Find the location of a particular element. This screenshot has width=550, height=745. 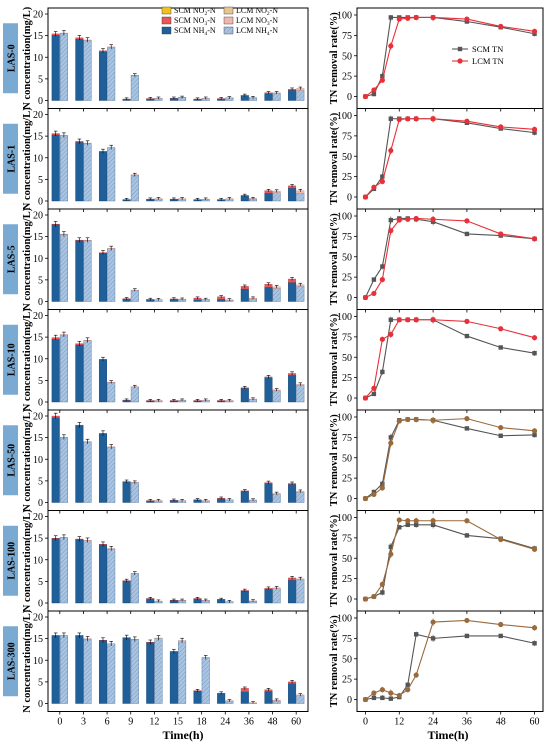

right-x-axis-title: Time(h) is located at coordinates (447, 735).